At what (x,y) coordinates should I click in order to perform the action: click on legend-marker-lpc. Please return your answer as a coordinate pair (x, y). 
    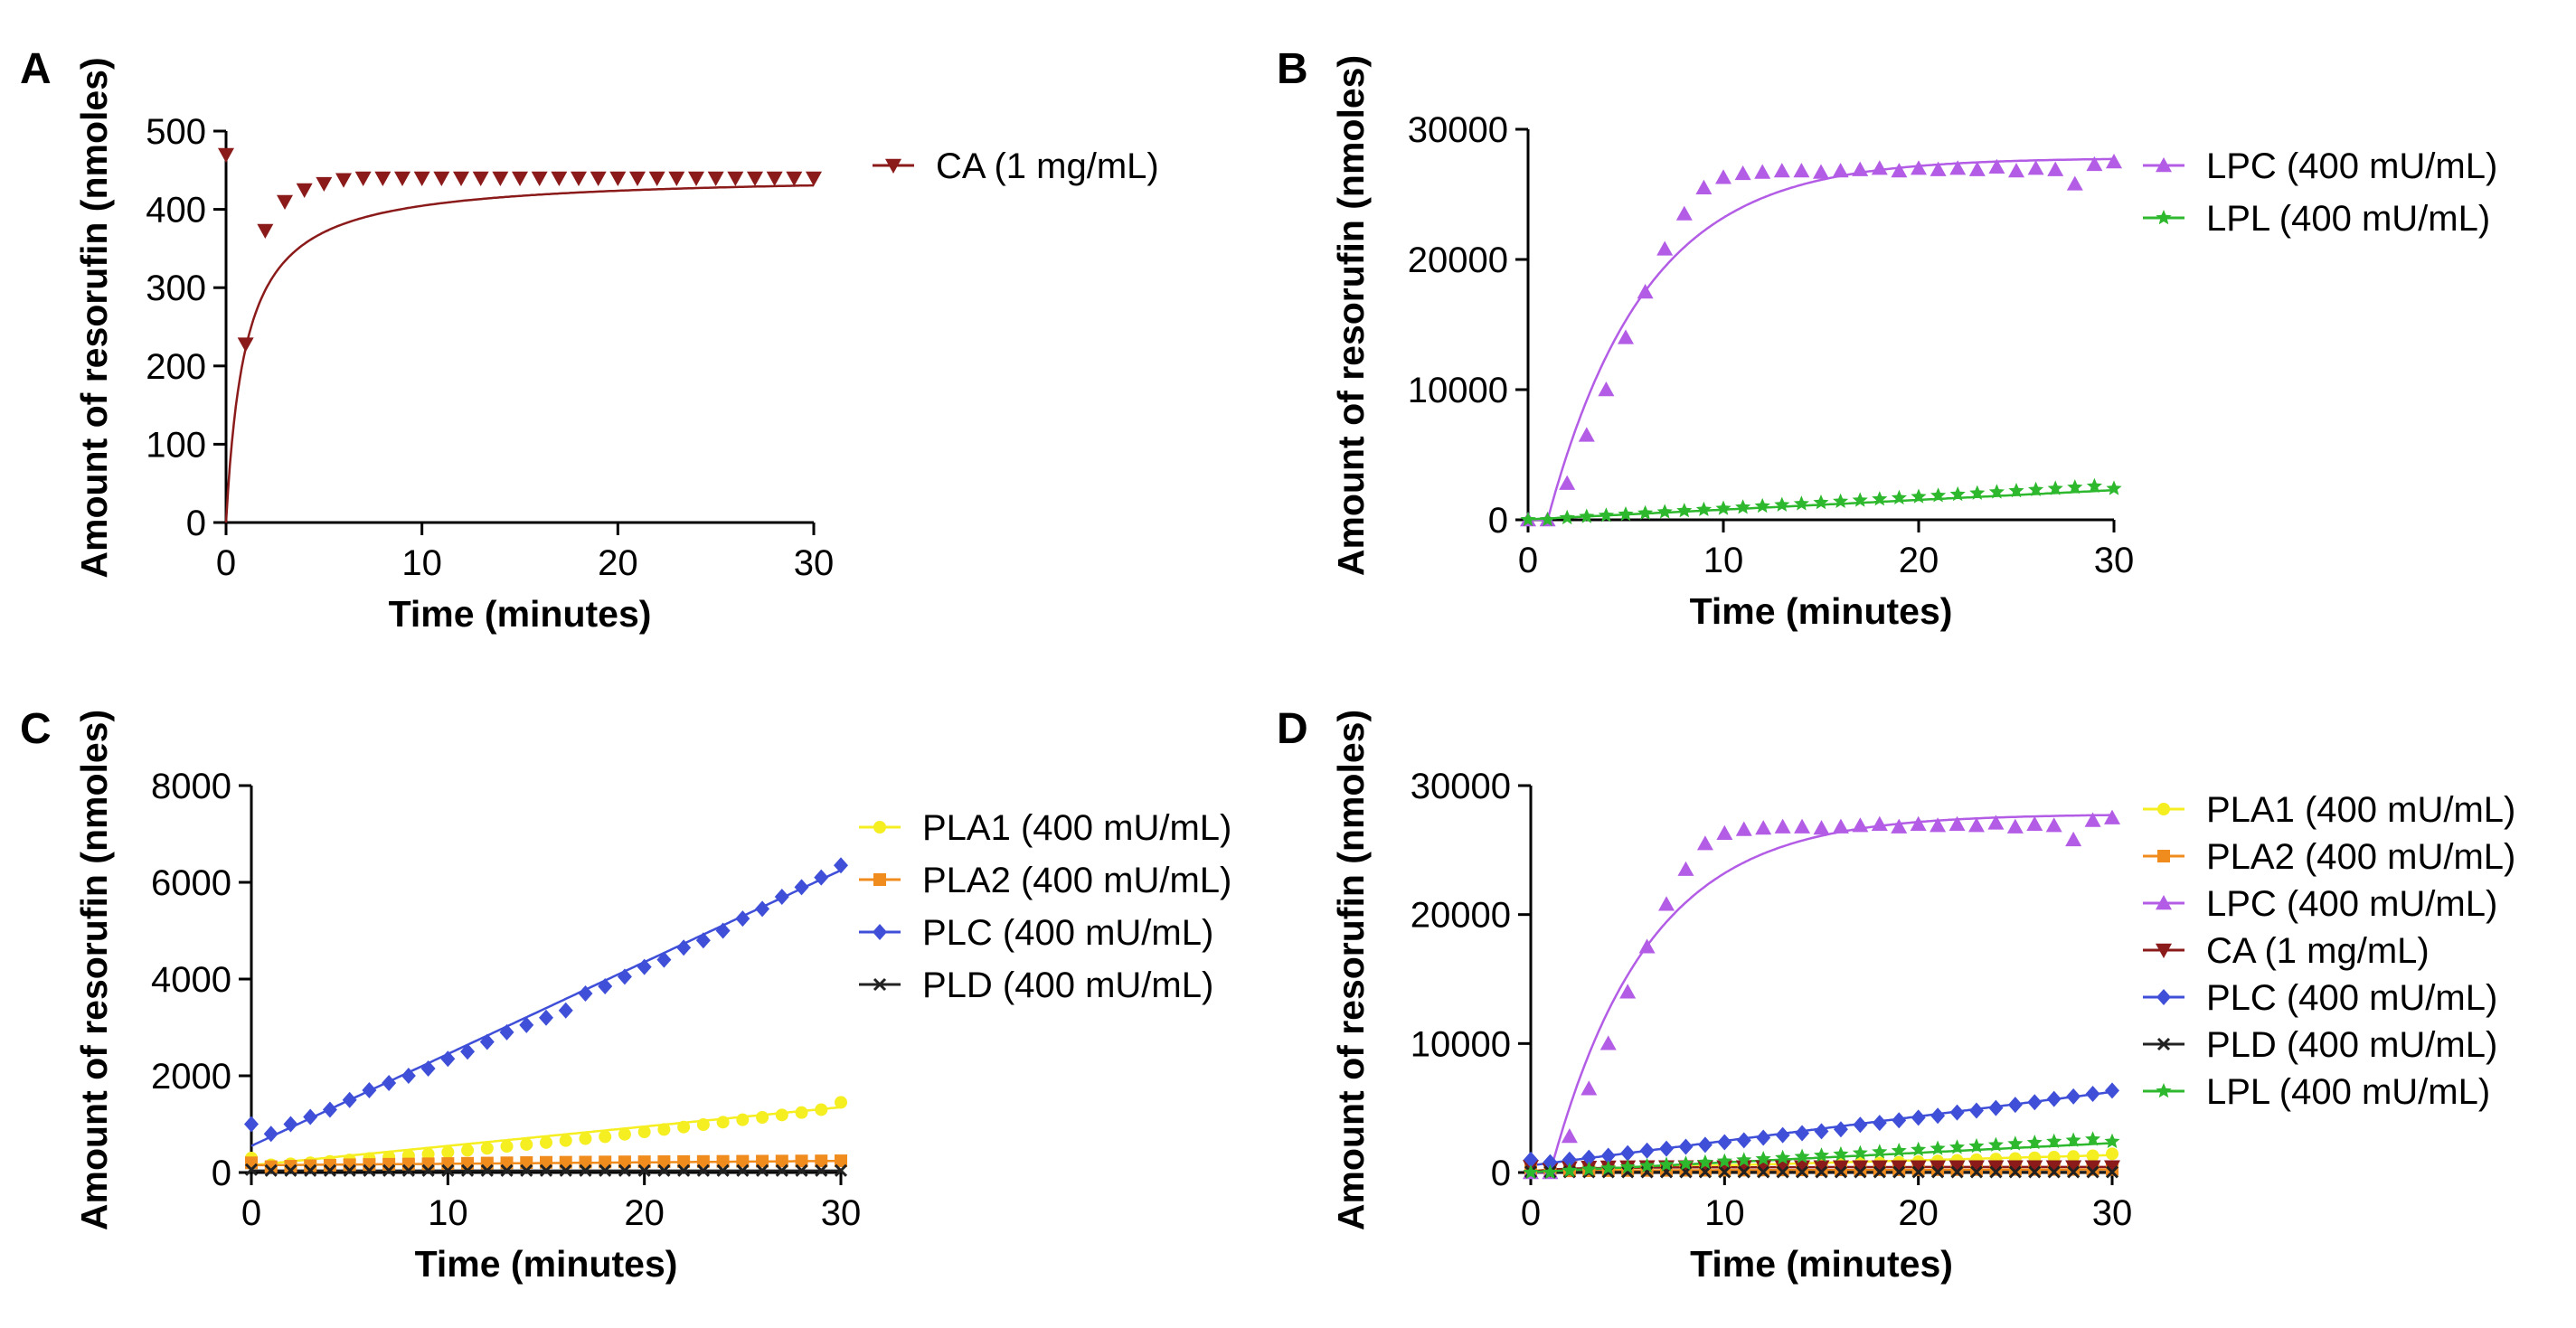
    Looking at the image, I should click on (2164, 165).